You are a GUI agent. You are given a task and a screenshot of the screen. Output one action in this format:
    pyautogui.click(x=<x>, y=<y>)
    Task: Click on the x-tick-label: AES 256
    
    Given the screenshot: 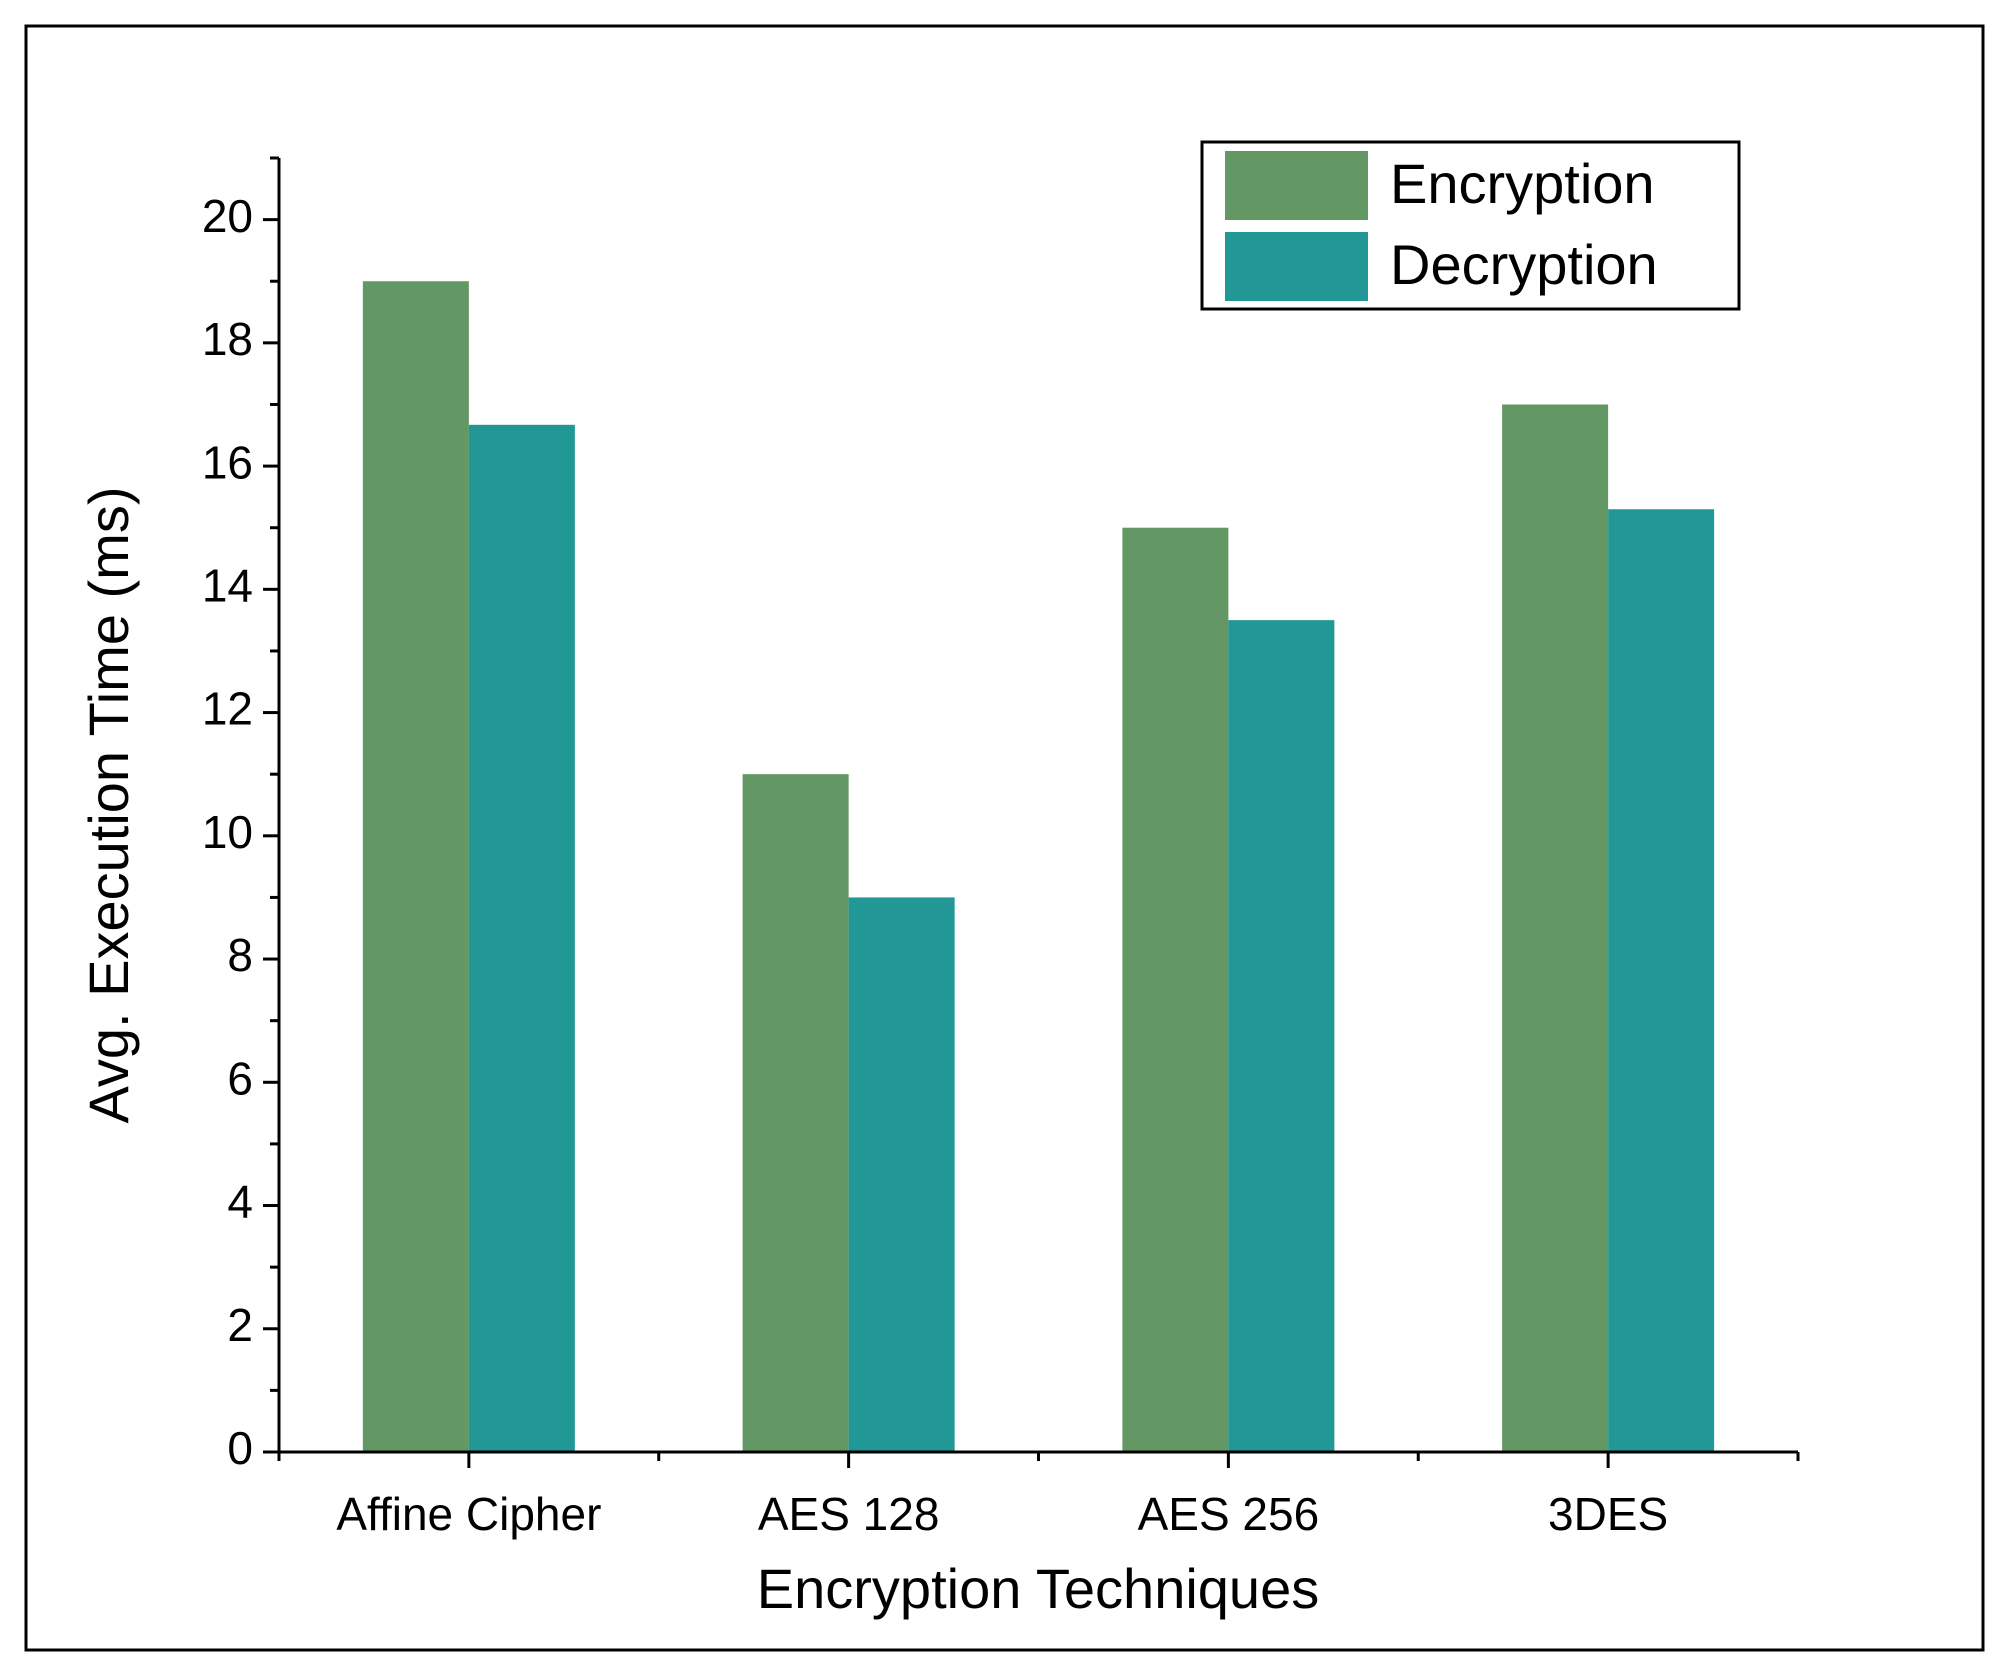 What is the action you would take?
    pyautogui.click(x=1229, y=1514)
    